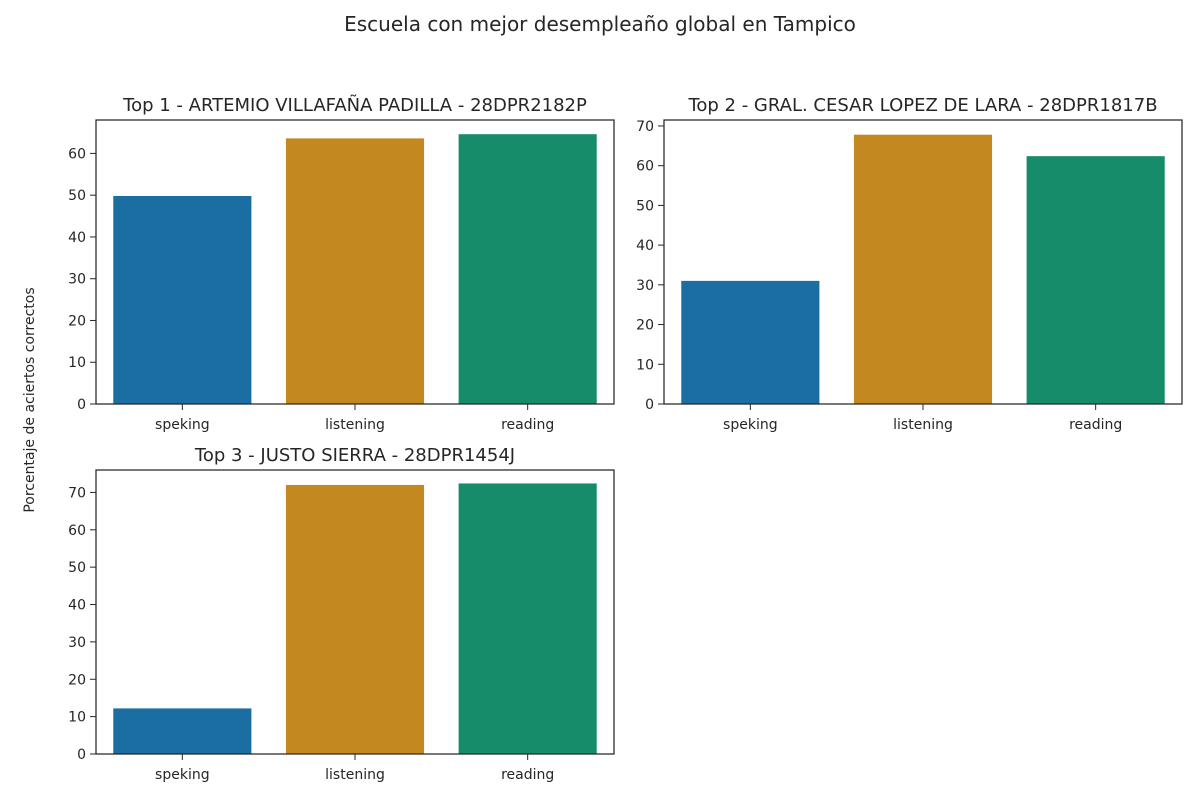 The height and width of the screenshot is (800, 1200). What do you see at coordinates (354, 455) in the screenshot?
I see `panel-title: Top 3 - JUSTO SIERRA - 28DPR1454J` at bounding box center [354, 455].